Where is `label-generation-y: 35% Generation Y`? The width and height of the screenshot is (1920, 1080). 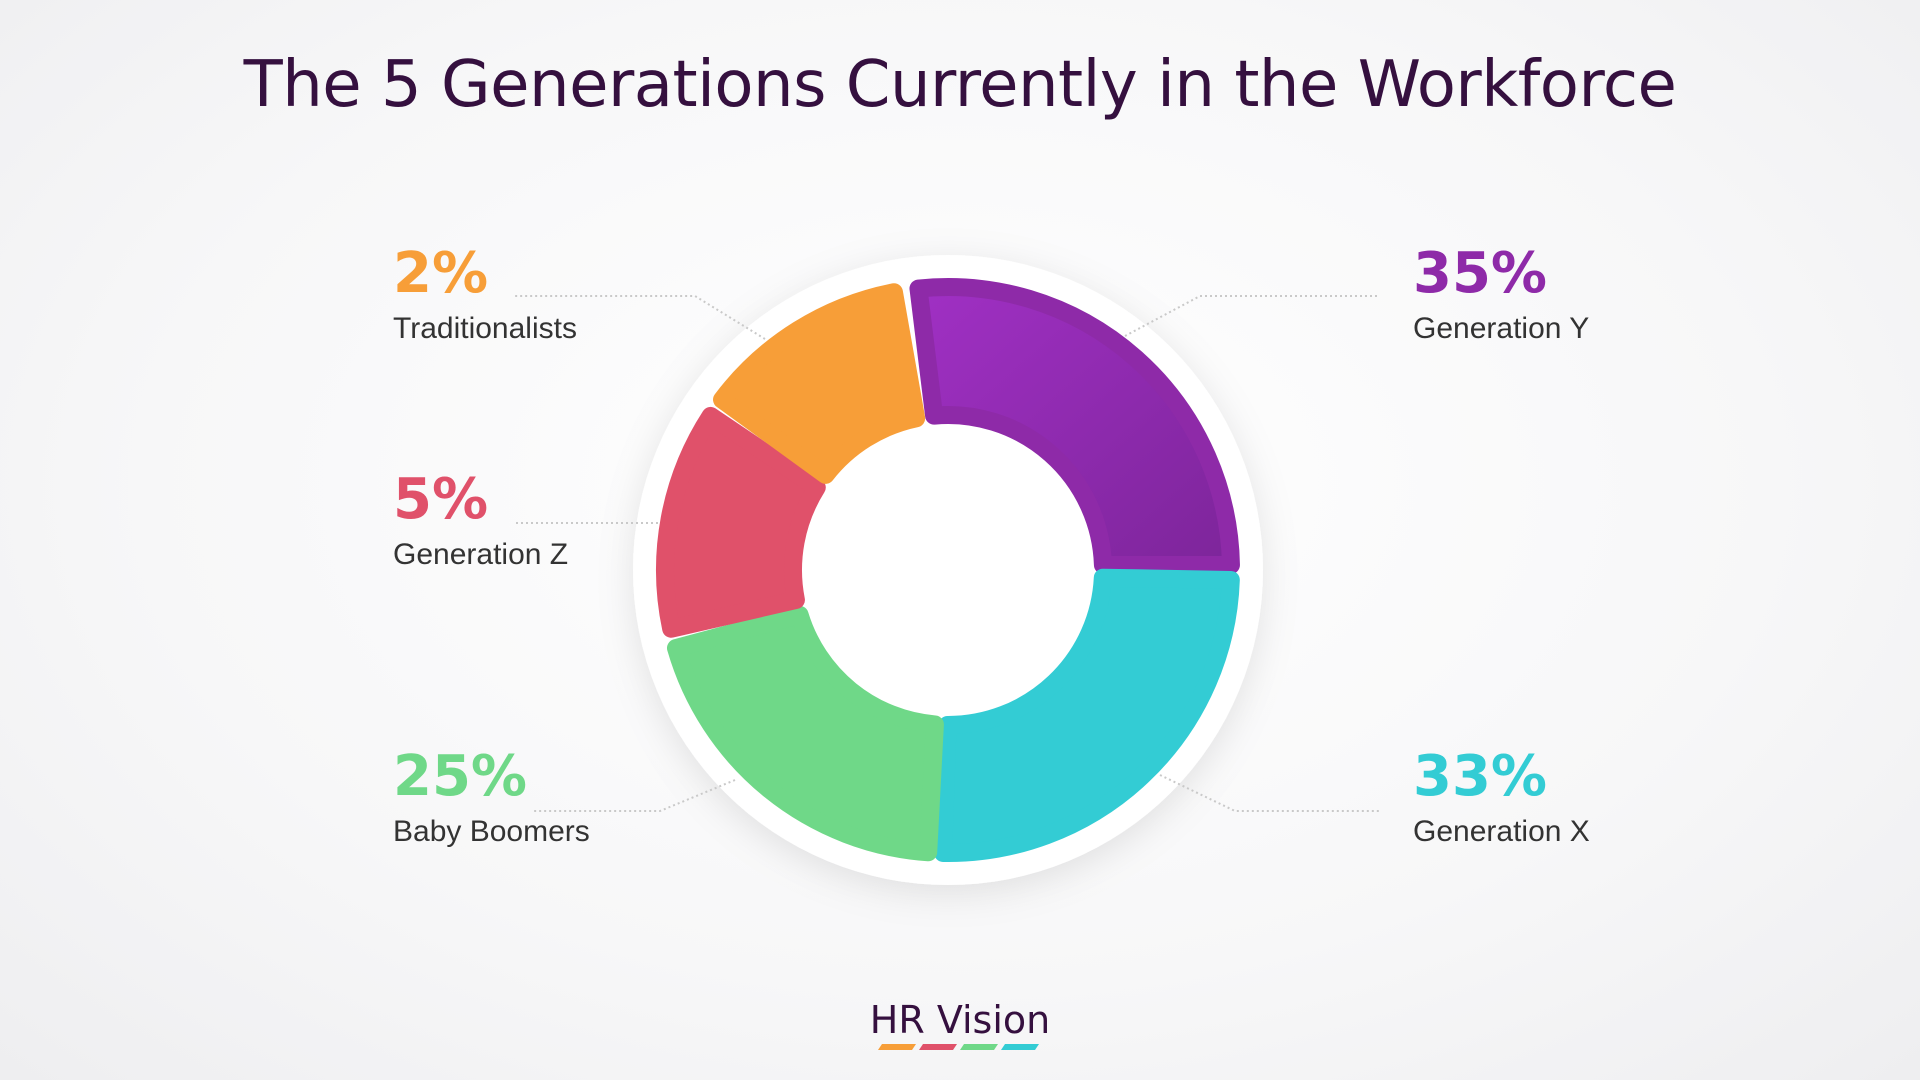
label-generation-y: 35% Generation Y is located at coordinates (1501, 295).